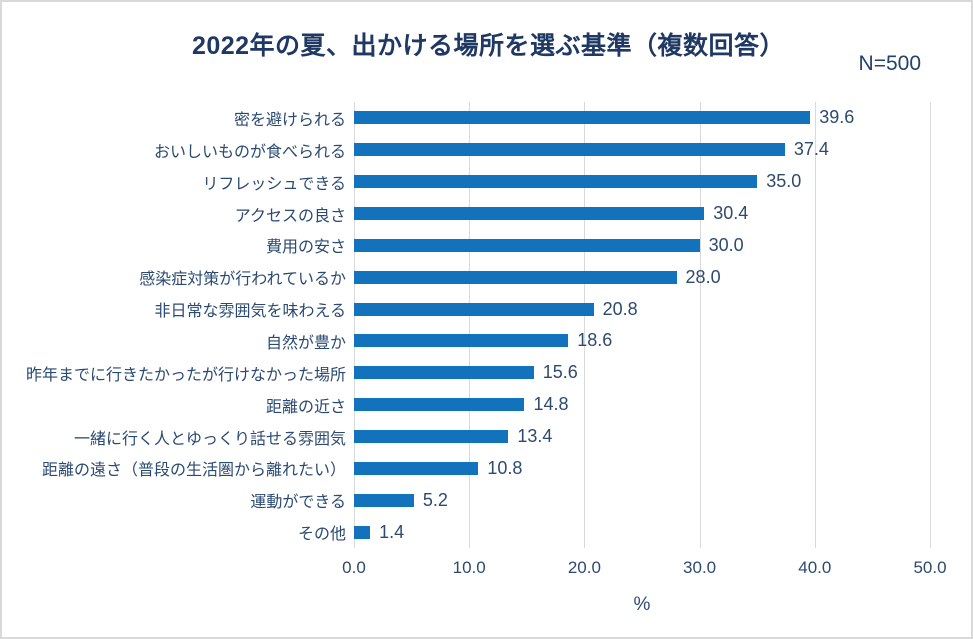 The height and width of the screenshot is (639, 973). What do you see at coordinates (726, 244) in the screenshot?
I see `value-label: 30.0` at bounding box center [726, 244].